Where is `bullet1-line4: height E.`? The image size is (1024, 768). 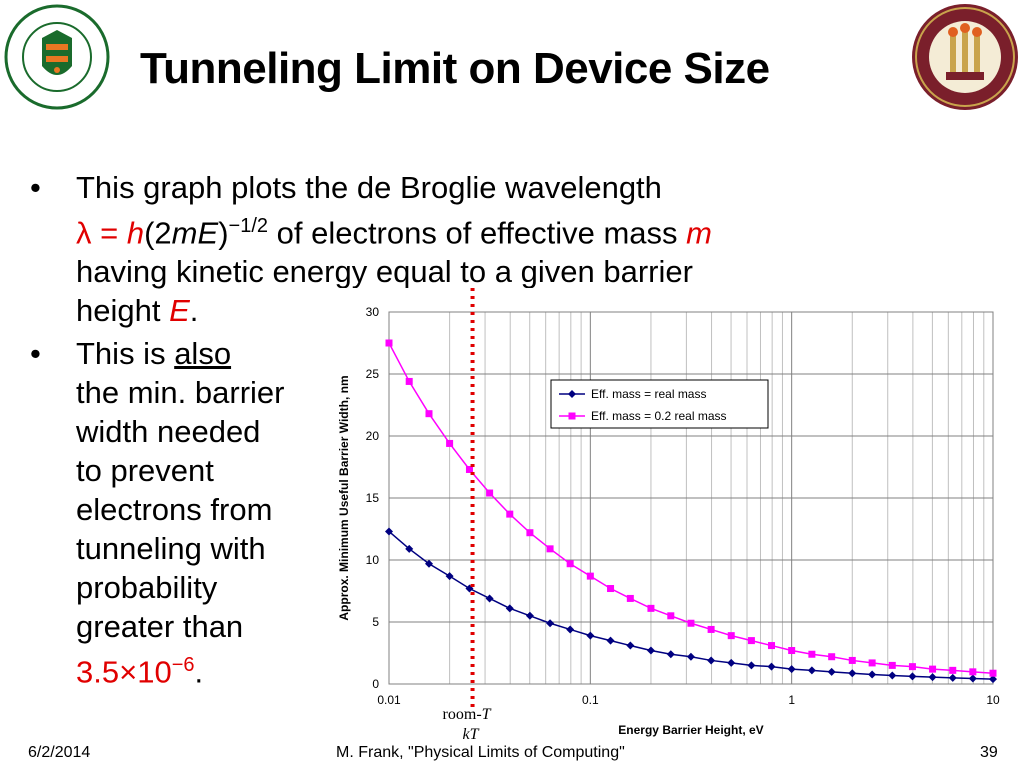
bullet1-line4: height E. is located at coordinates (493, 310).